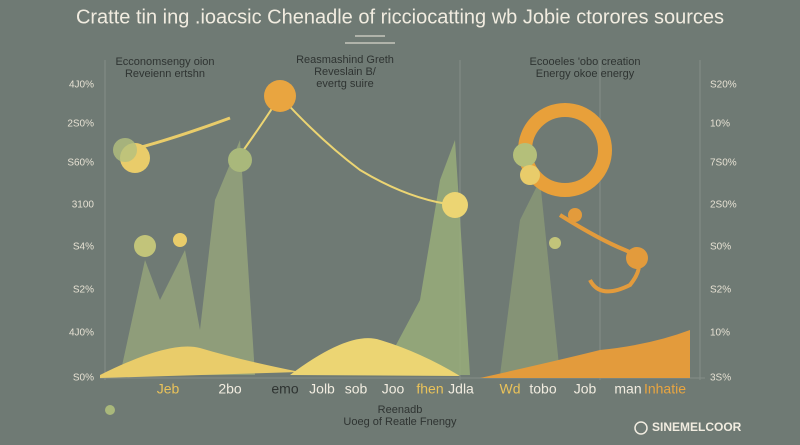 This screenshot has width=800, height=445. What do you see at coordinates (344, 84) in the screenshot?
I see `panel-caption: evertg suire` at bounding box center [344, 84].